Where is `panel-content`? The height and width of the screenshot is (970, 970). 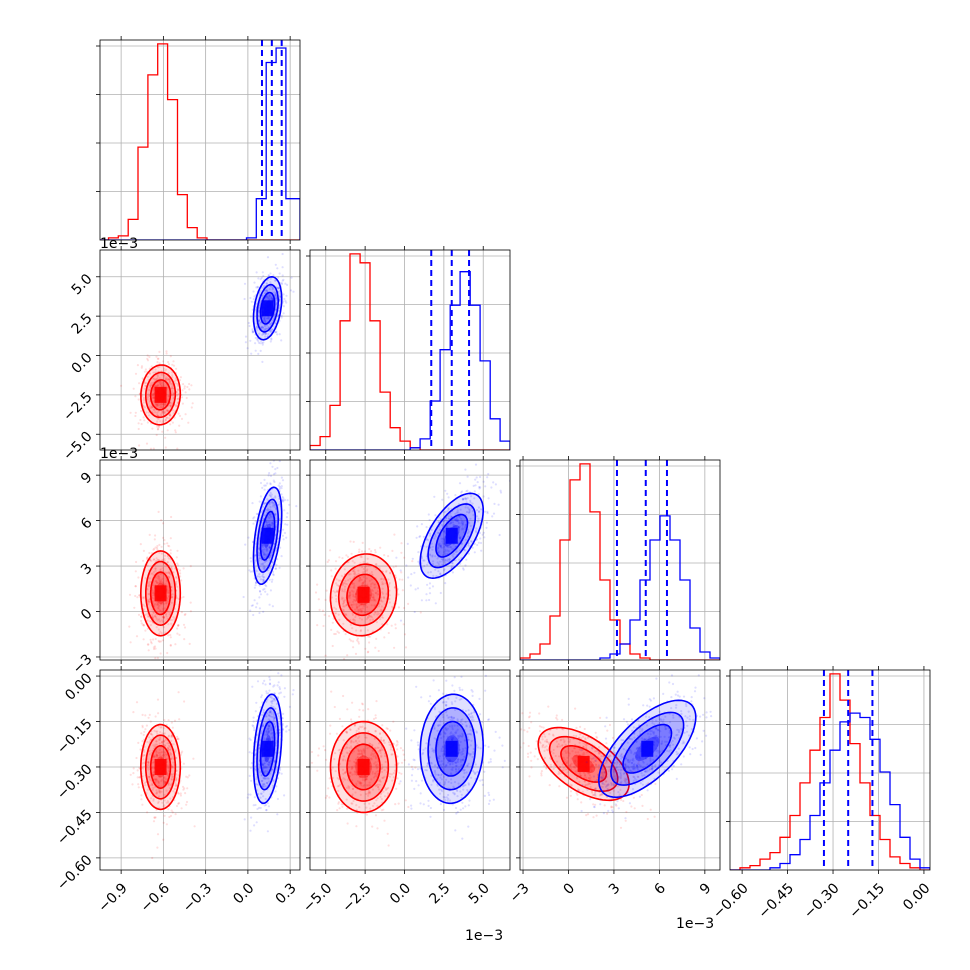 panel-content is located at coordinates (207, 351).